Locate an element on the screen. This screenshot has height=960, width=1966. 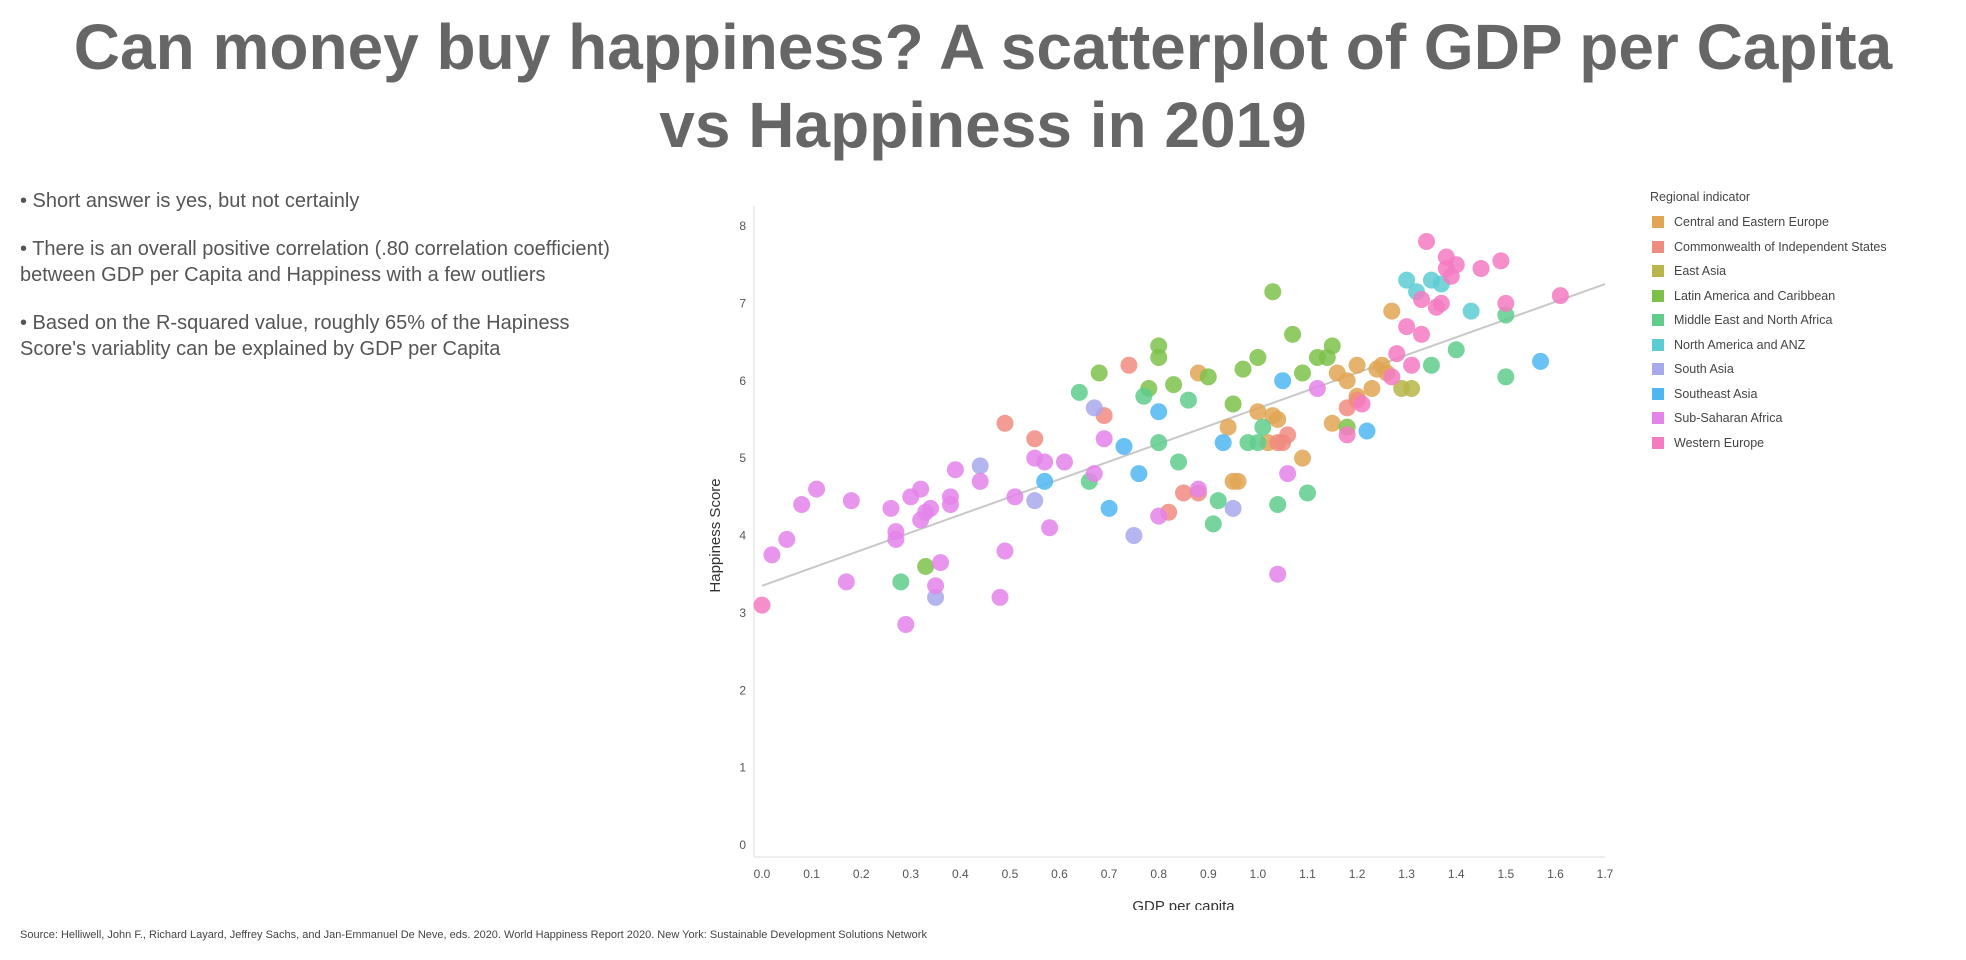
legend-label: Western Europe is located at coordinates (1719, 442).